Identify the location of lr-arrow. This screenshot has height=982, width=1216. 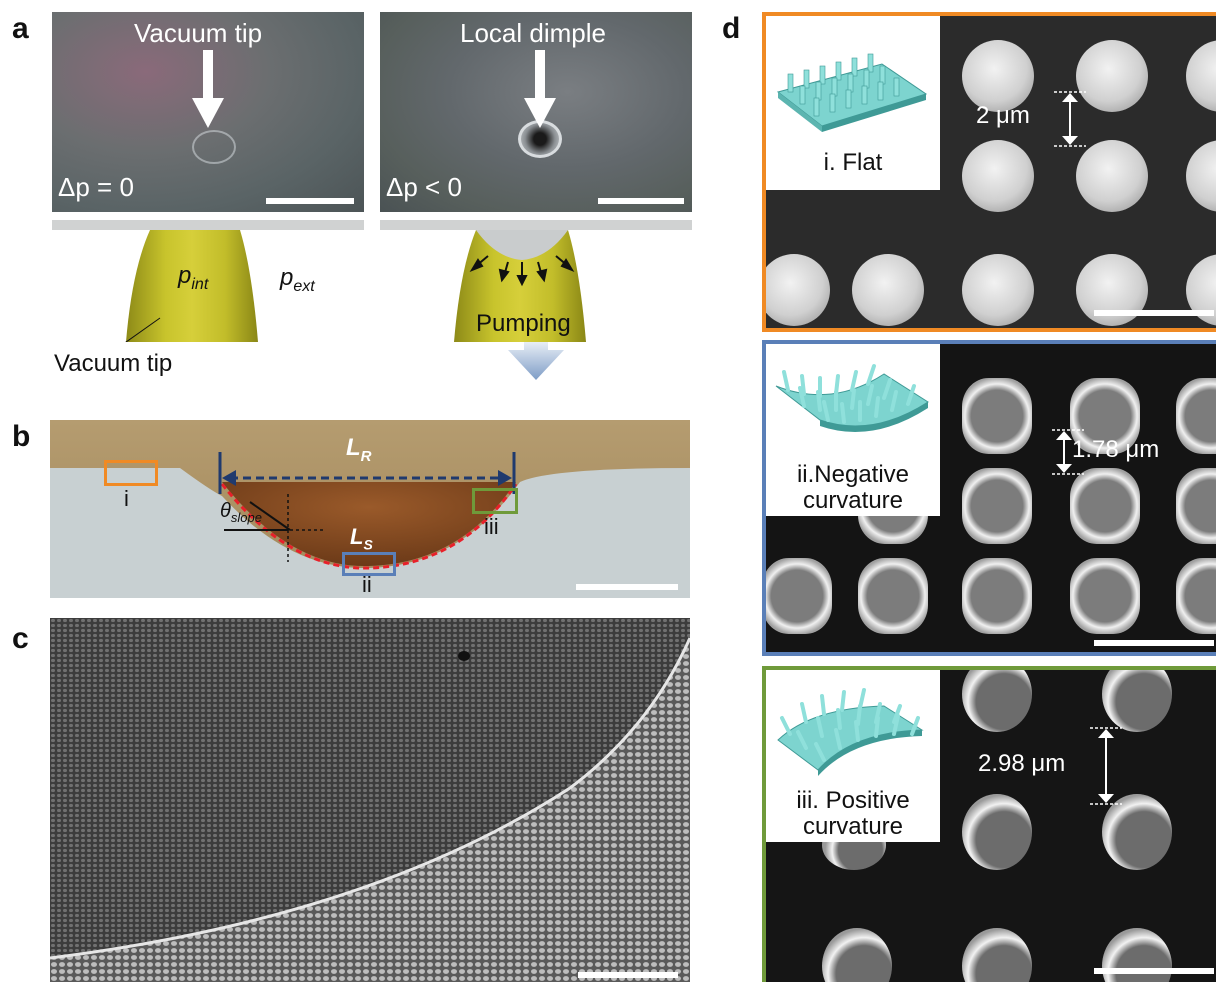
(367, 473).